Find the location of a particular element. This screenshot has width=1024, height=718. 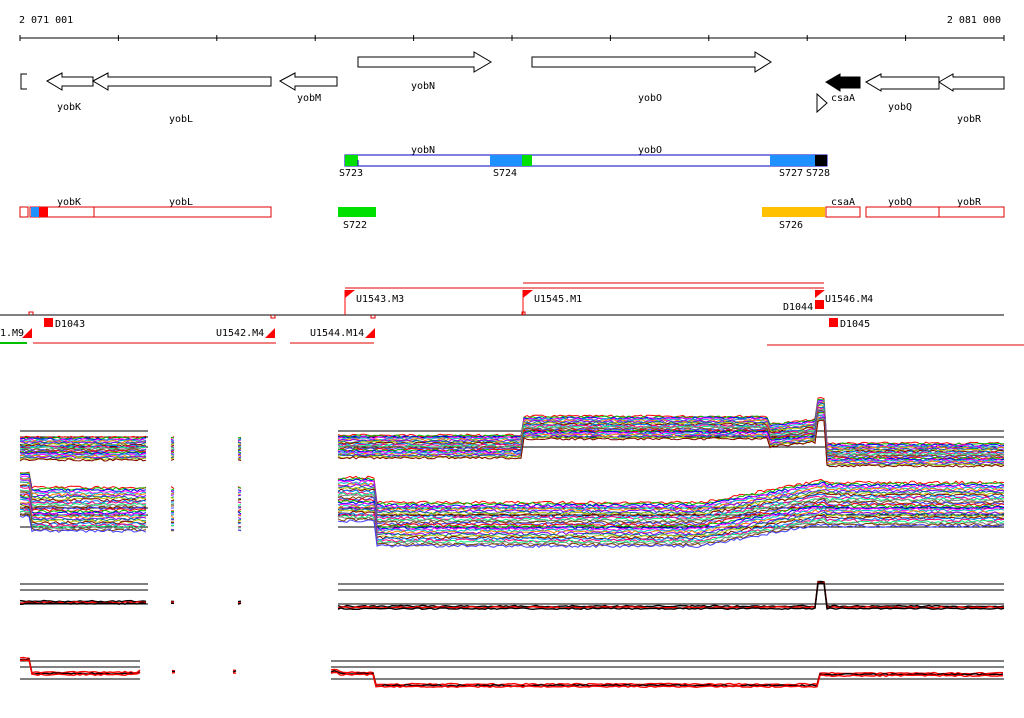

transcript-plus-body is located at coordinates (586, 160).